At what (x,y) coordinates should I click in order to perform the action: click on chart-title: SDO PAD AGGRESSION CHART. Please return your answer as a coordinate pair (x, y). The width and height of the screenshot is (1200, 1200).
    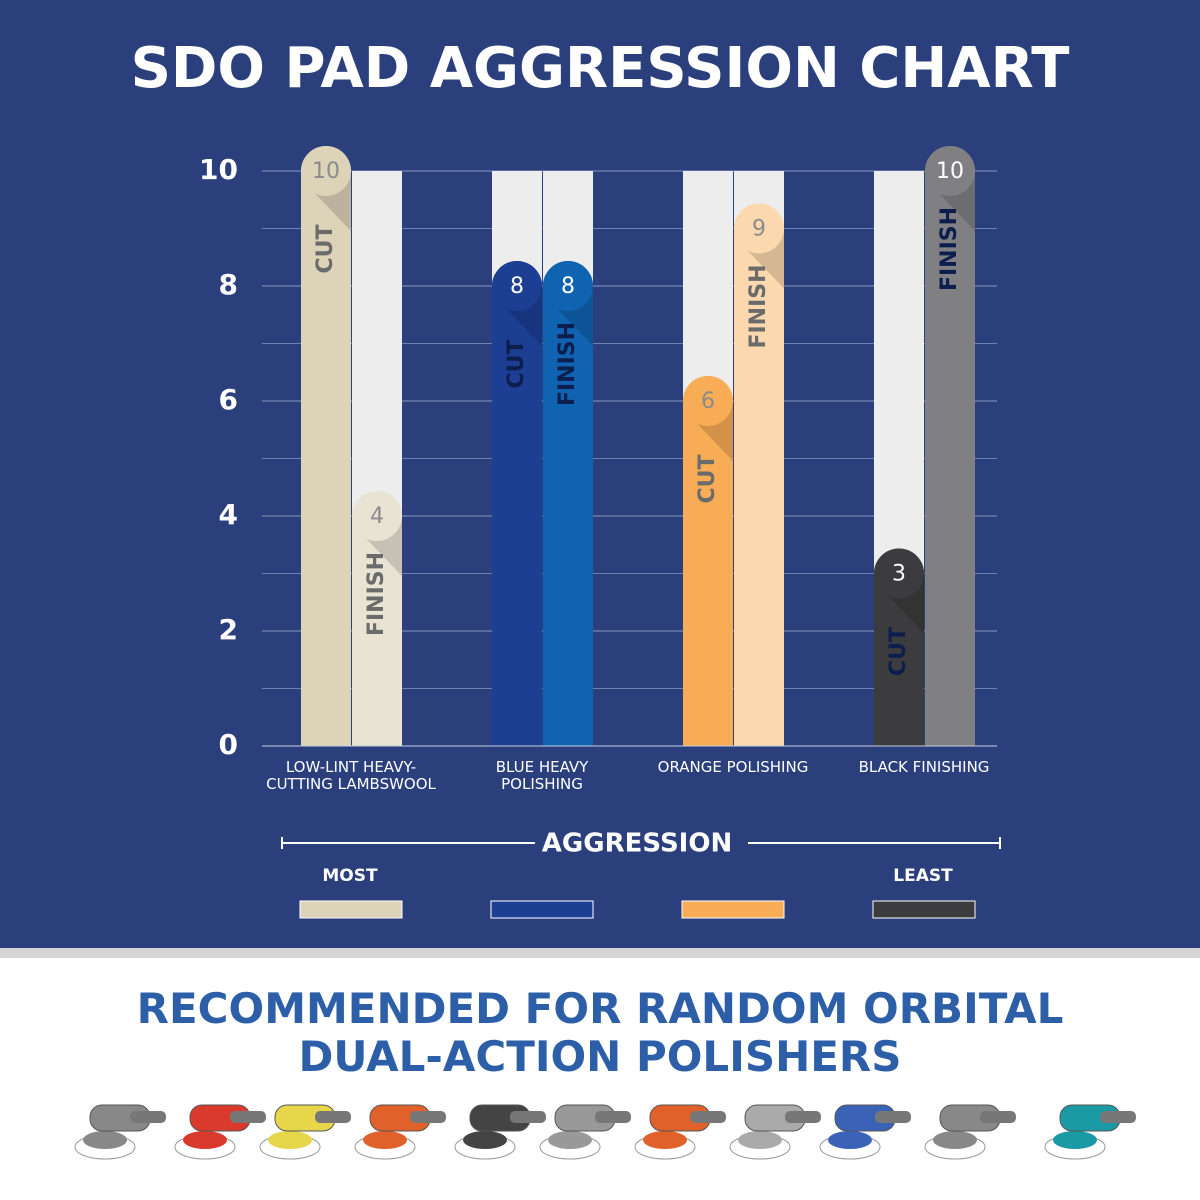
    Looking at the image, I should click on (600, 68).